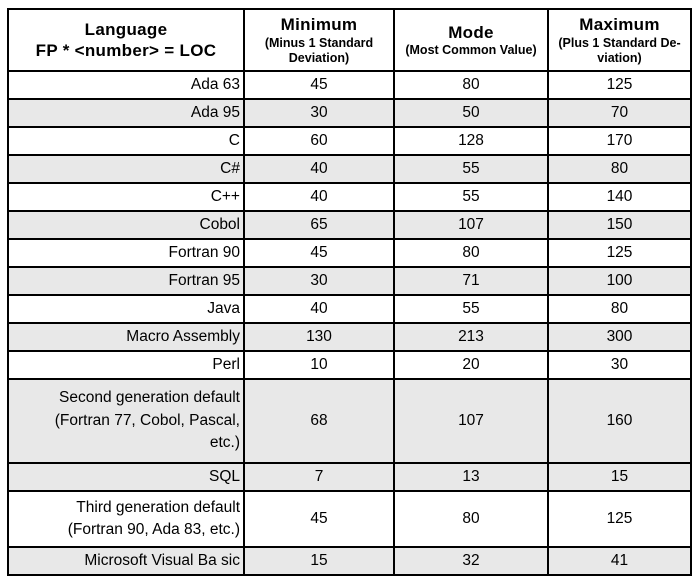 The image size is (697, 578). I want to click on mode-cell: 213, so click(471, 337).